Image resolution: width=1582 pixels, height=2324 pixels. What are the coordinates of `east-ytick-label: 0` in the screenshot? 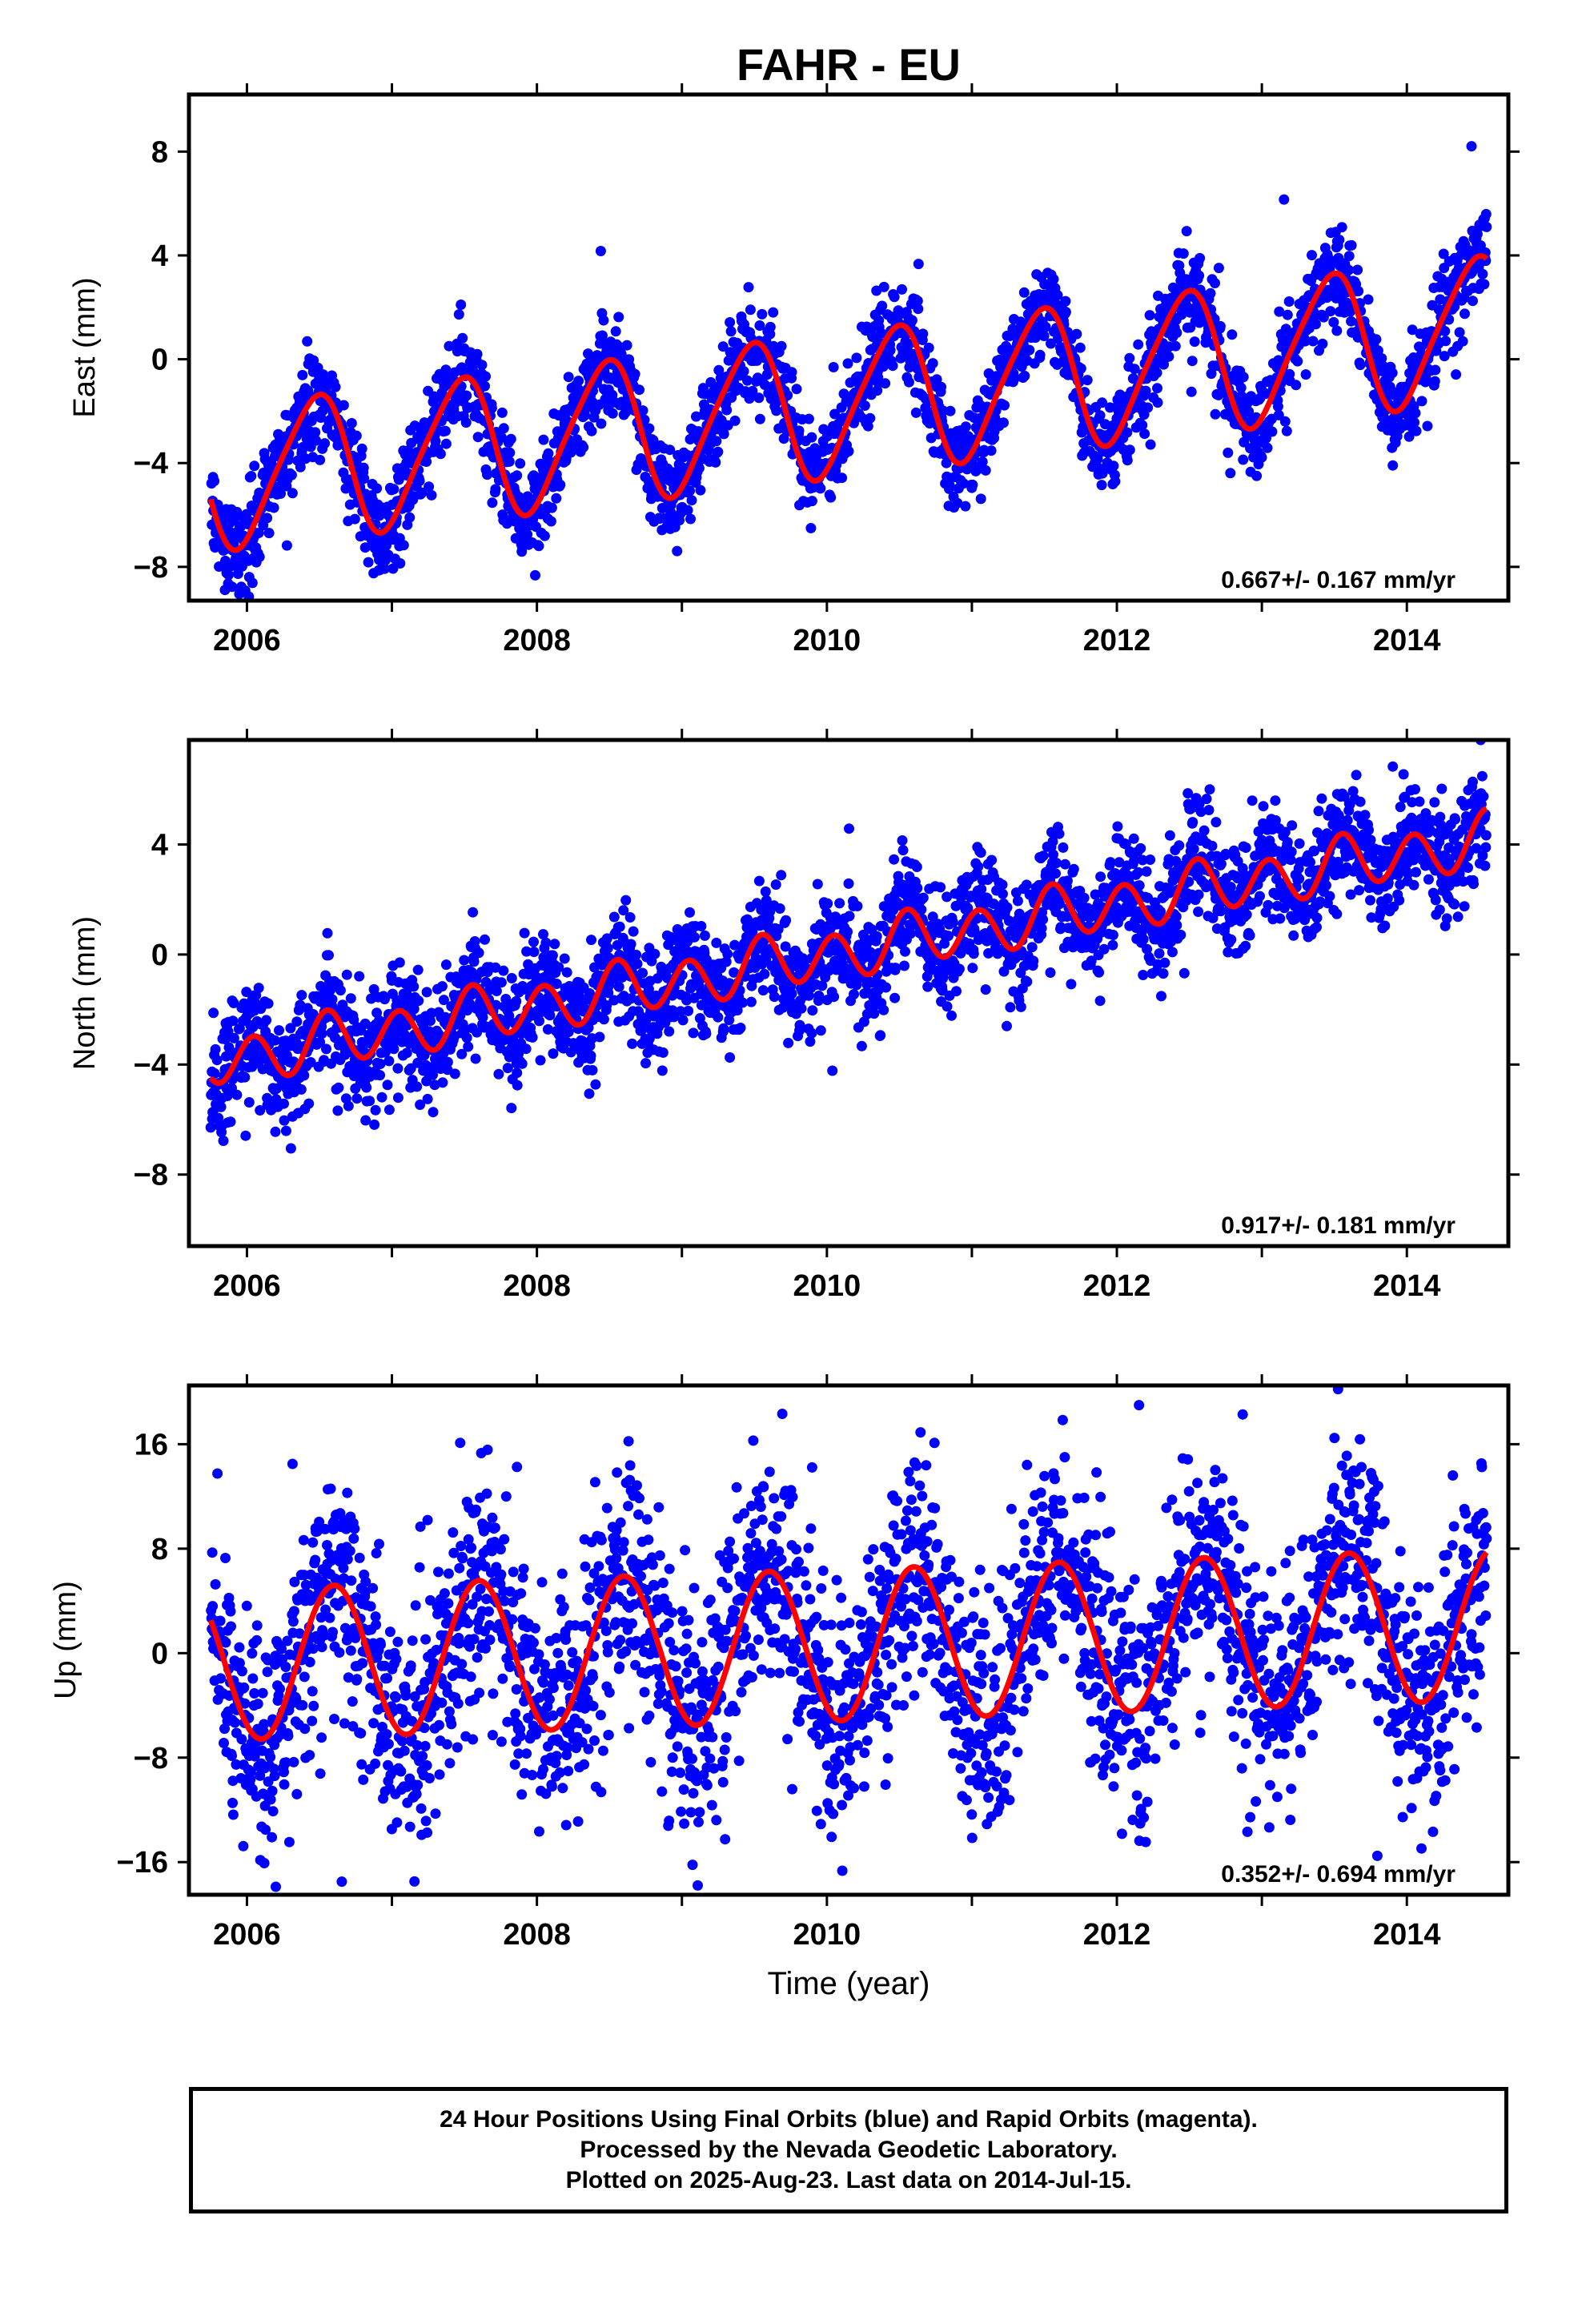 It's located at (159, 360).